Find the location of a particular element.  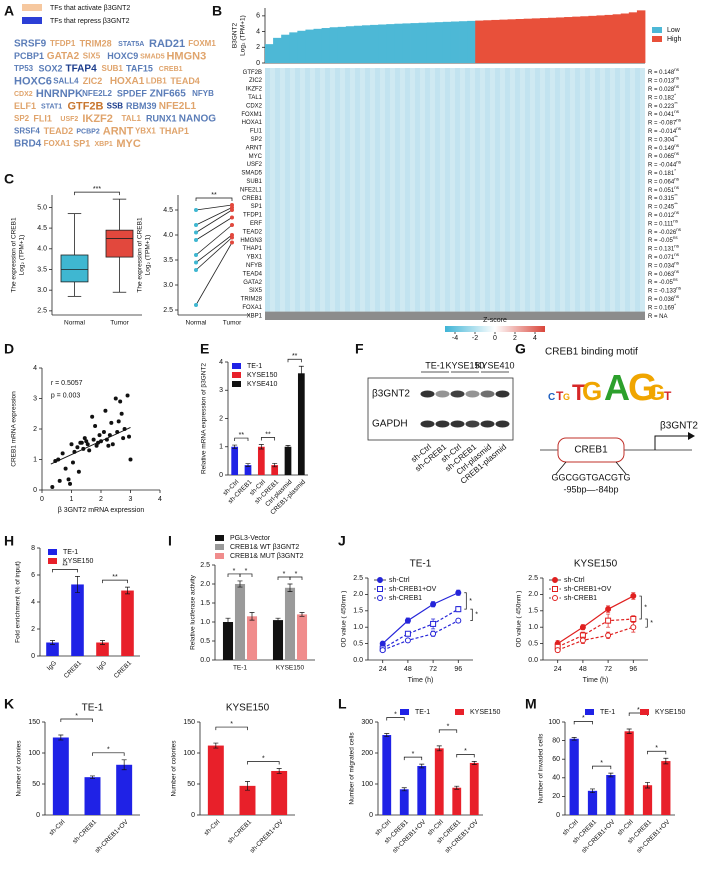

legend-label: KYSE150 is located at coordinates (485, 712).